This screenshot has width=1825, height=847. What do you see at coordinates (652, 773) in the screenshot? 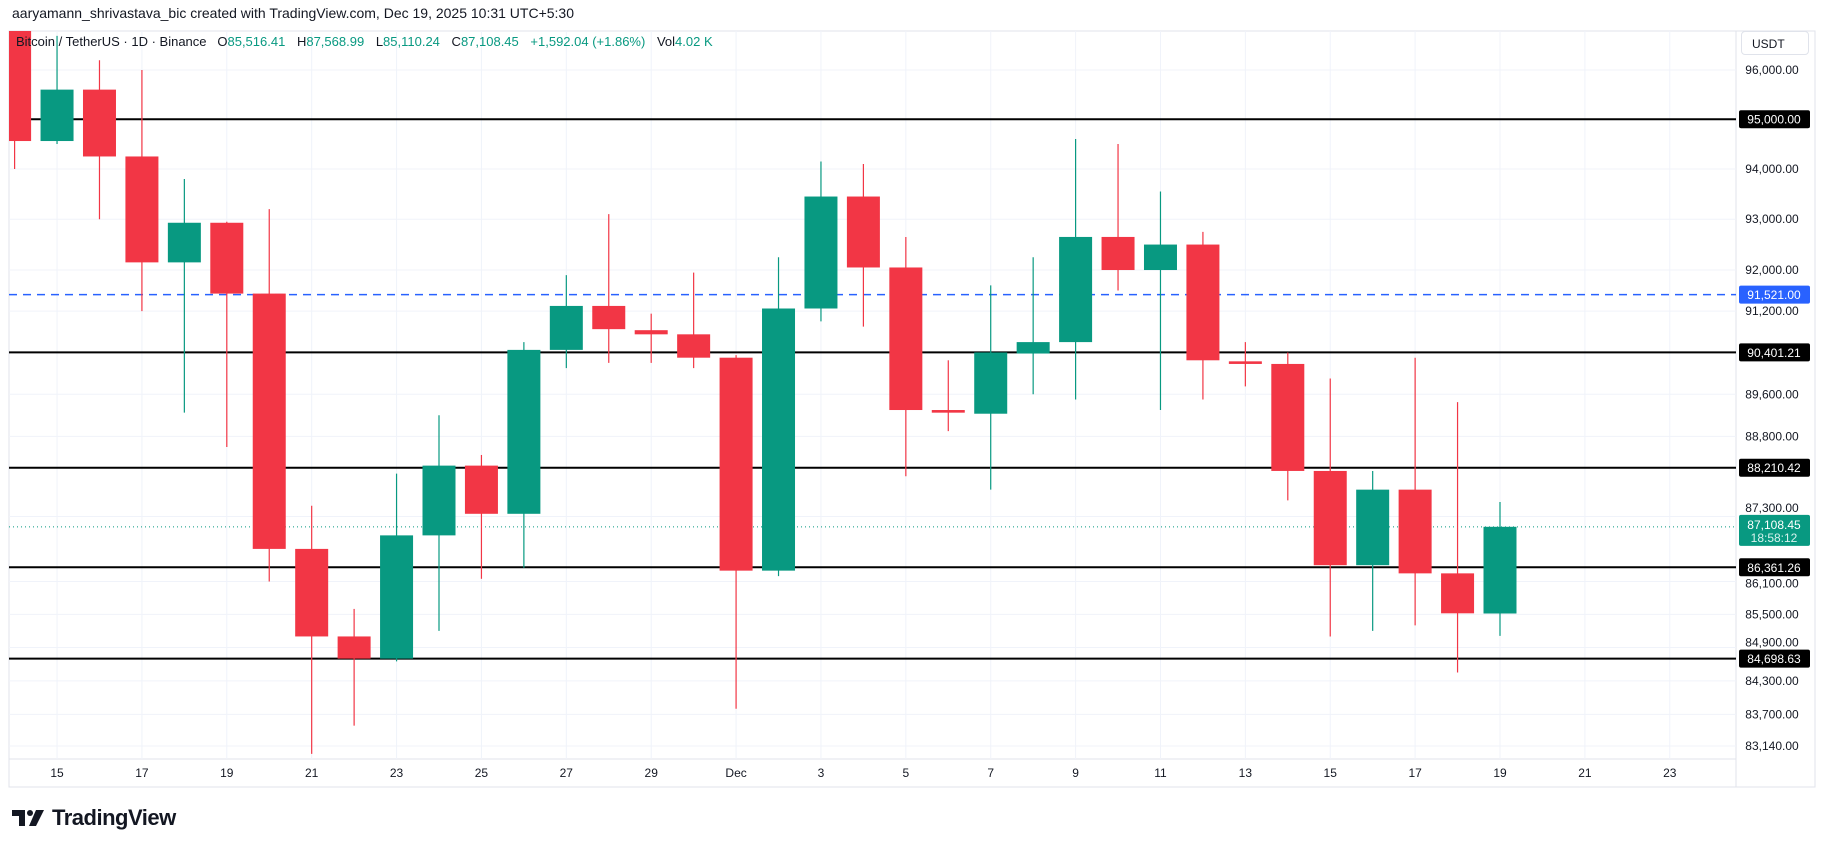
I see `time-tick-label: 29` at bounding box center [652, 773].